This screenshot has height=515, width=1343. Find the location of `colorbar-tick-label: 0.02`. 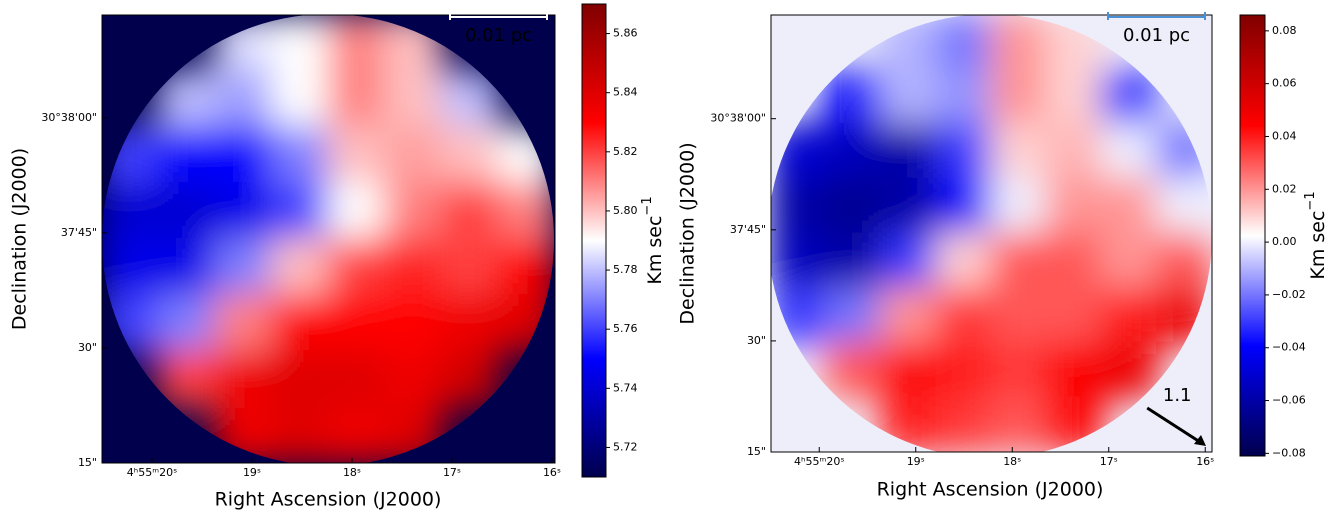

colorbar-tick-label: 0.02 is located at coordinates (1284, 188).